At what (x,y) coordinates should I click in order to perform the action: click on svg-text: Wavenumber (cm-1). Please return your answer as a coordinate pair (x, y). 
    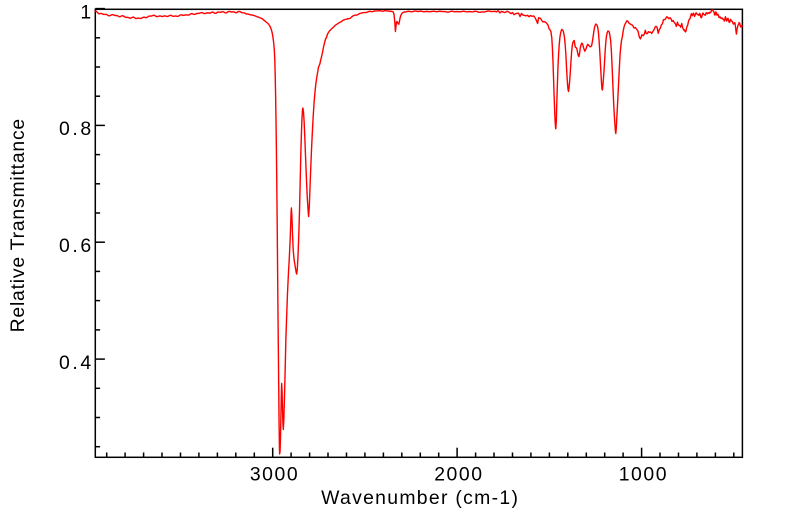
    Looking at the image, I should click on (420, 498).